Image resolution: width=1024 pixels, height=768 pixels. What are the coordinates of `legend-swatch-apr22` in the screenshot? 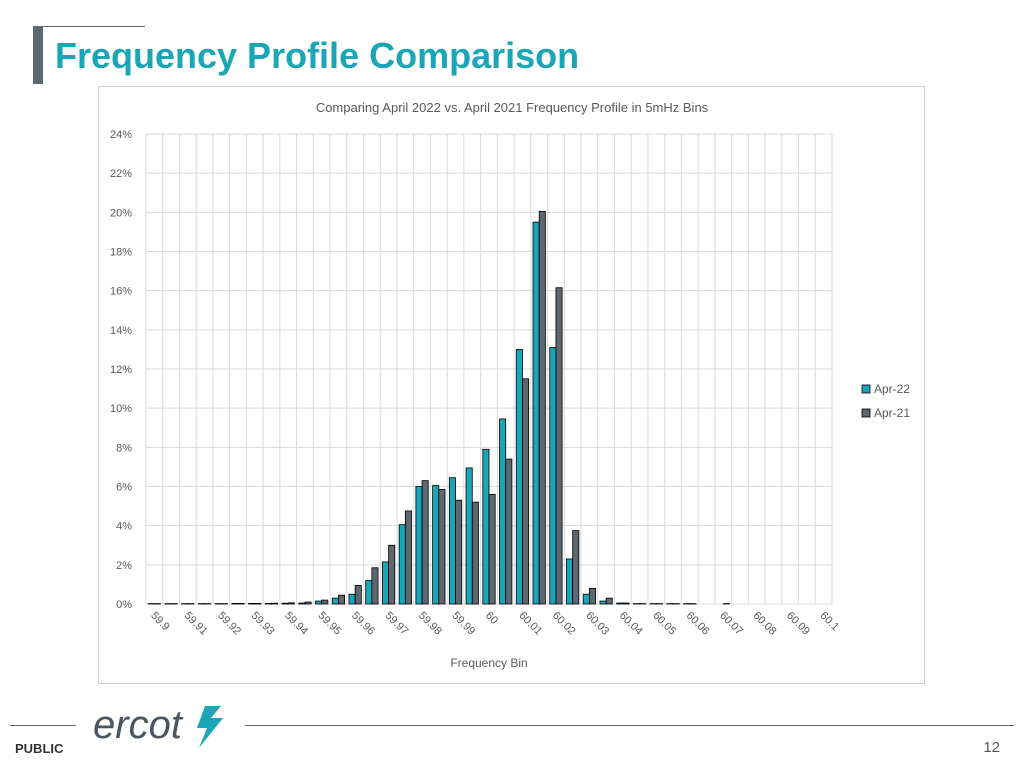 It's located at (866, 389).